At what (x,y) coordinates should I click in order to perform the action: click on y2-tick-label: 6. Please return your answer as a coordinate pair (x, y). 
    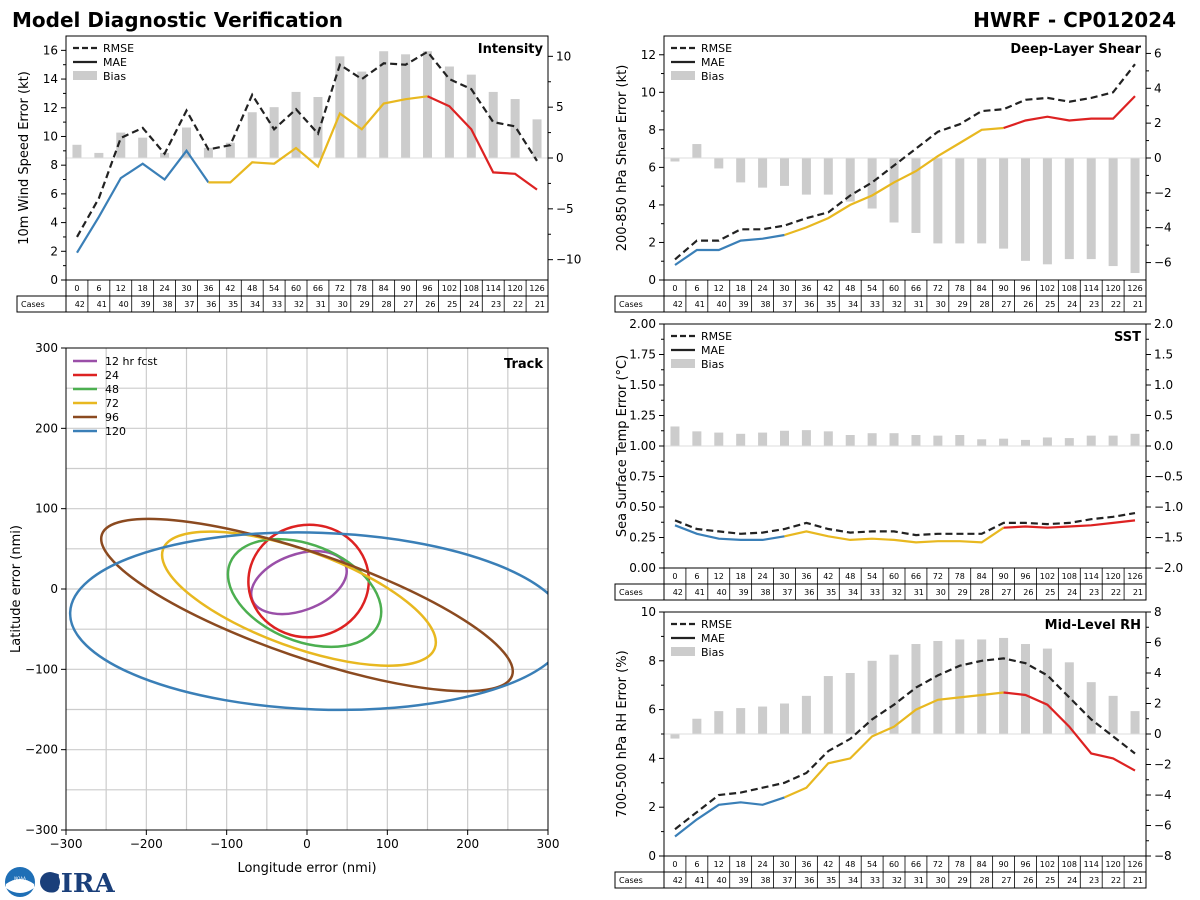
    Looking at the image, I should click on (1158, 643).